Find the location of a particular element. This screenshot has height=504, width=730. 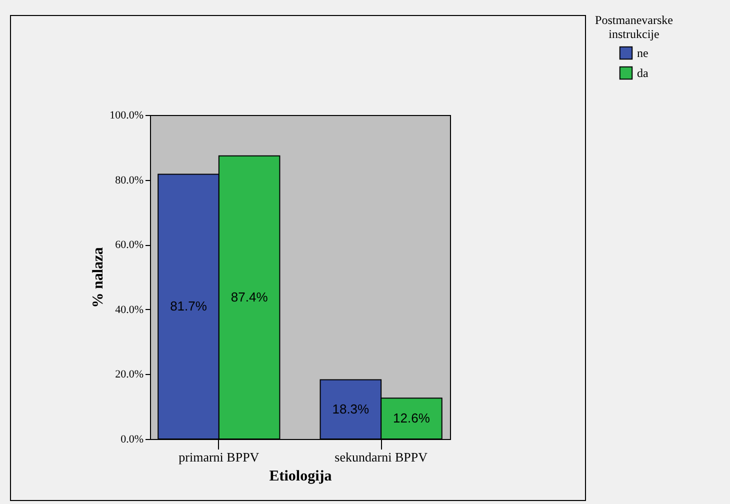

x-tick-label: sekundarni BPPV is located at coordinates (381, 457).